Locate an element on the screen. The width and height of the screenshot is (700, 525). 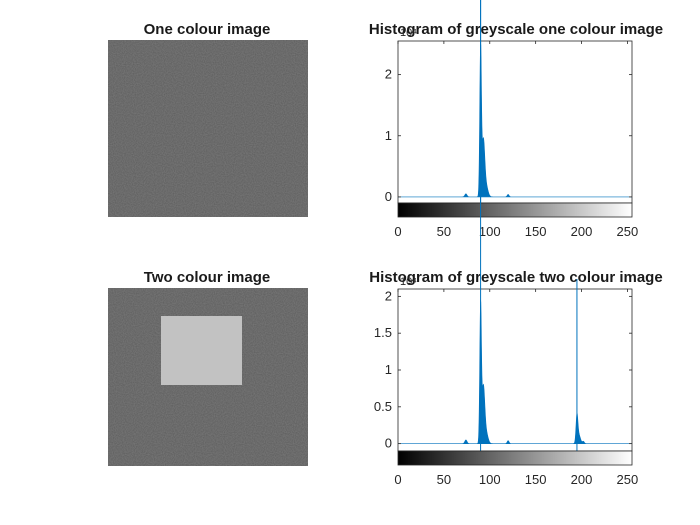
plot-area-two-colour is located at coordinates (515, 370).